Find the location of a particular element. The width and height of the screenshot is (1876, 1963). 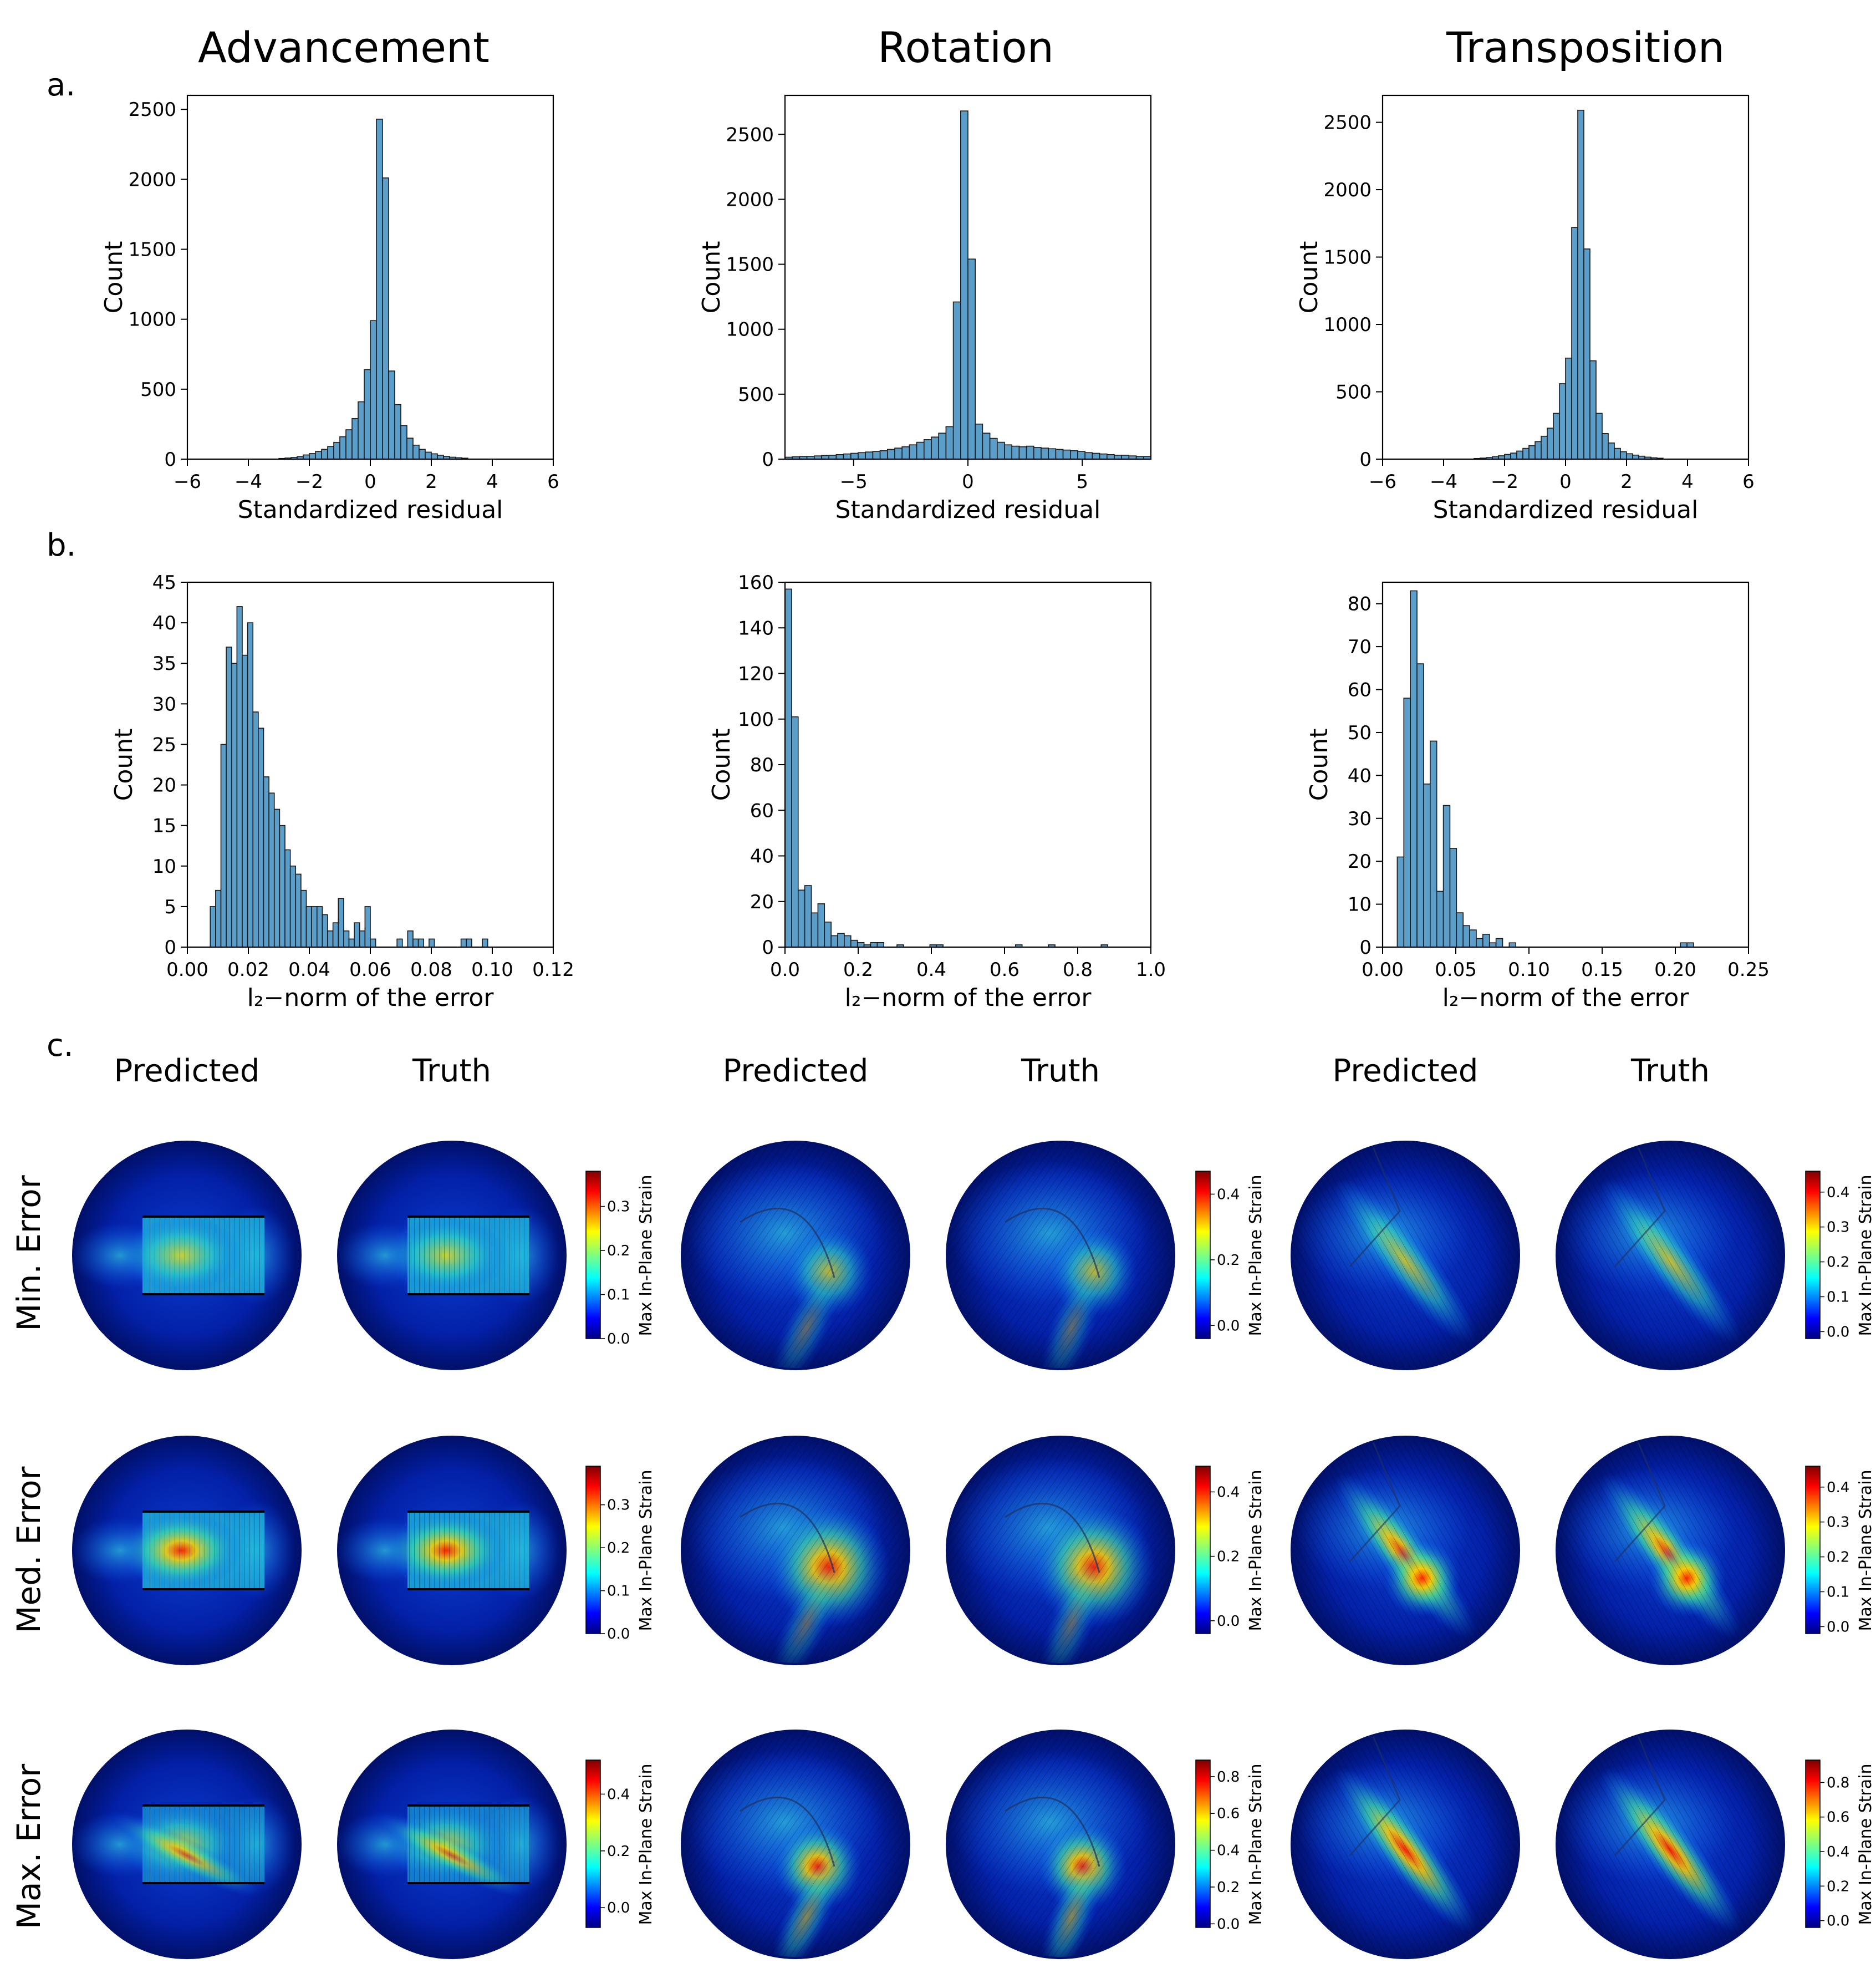

header-truth-transposition: Truth is located at coordinates (1670, 1071).